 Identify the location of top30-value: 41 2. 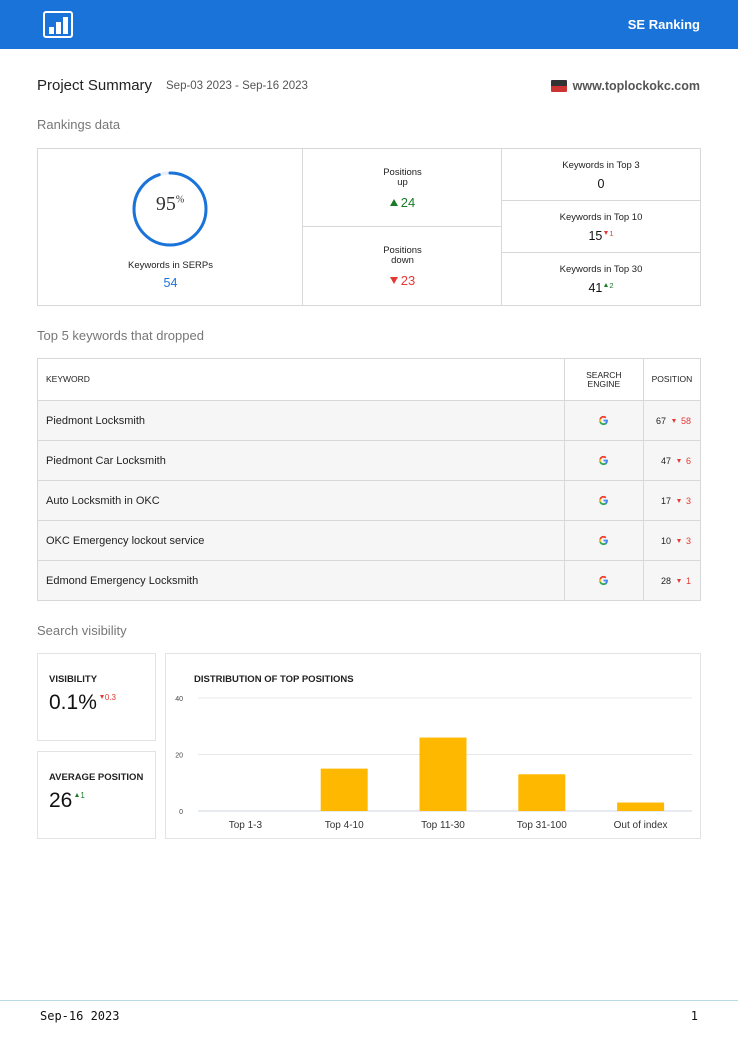
(601, 288).